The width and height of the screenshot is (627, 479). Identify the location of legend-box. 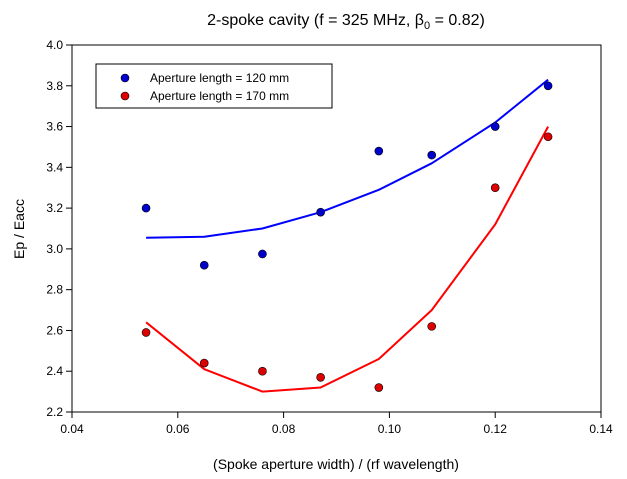
(214, 86).